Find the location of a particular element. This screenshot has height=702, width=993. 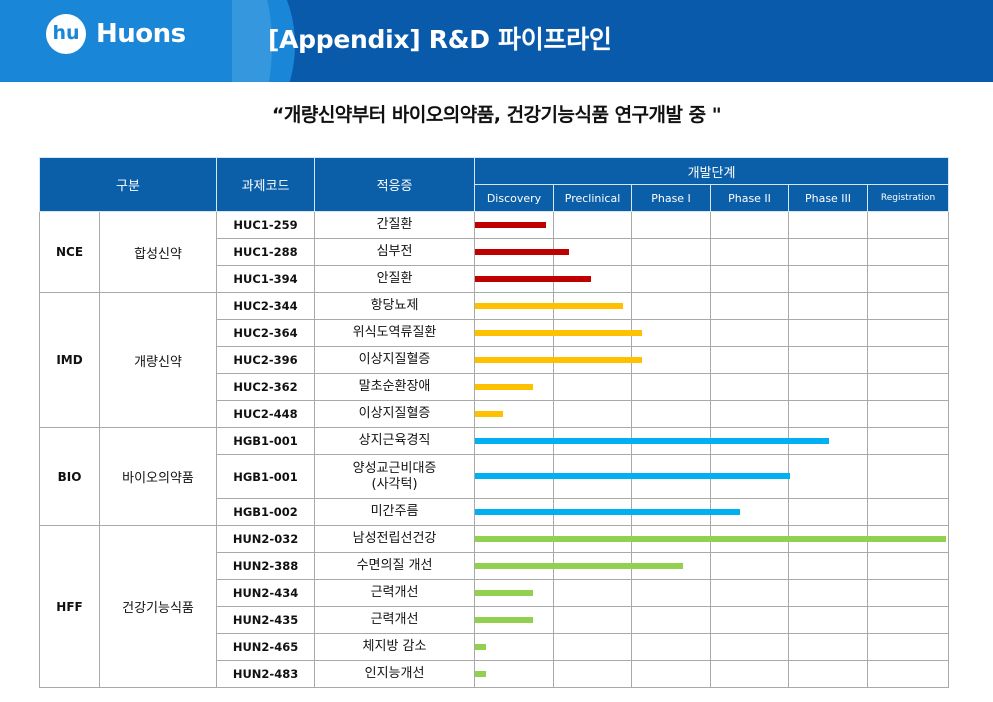

logo-mark-text: hu is located at coordinates (66, 33).